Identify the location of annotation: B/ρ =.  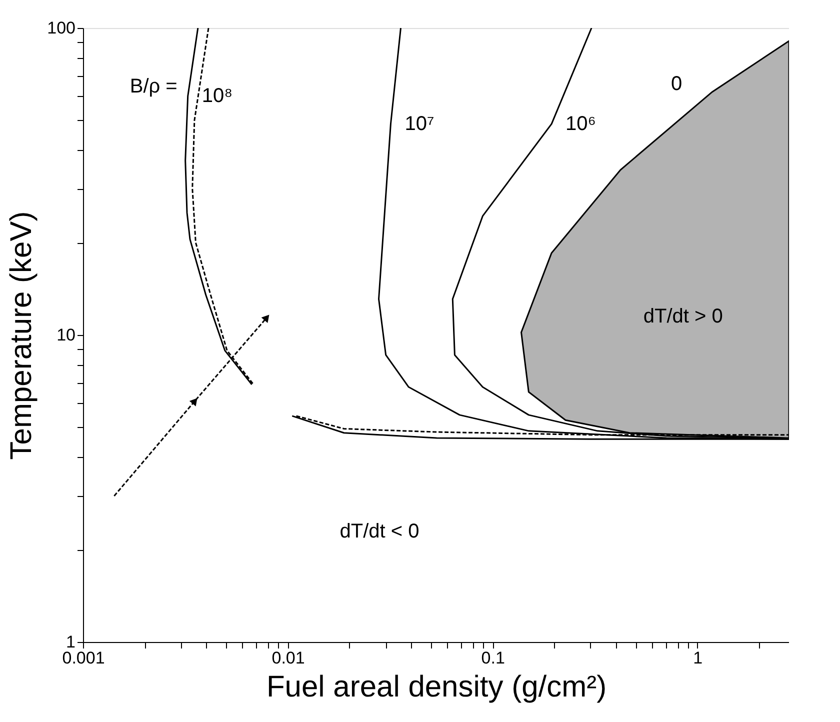
(154, 86).